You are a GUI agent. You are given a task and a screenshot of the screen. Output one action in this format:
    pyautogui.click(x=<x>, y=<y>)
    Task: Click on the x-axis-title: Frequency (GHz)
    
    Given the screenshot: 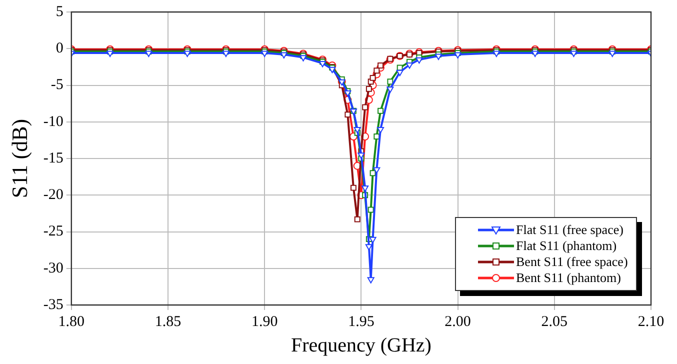 What is the action you would take?
    pyautogui.click(x=361, y=345)
    